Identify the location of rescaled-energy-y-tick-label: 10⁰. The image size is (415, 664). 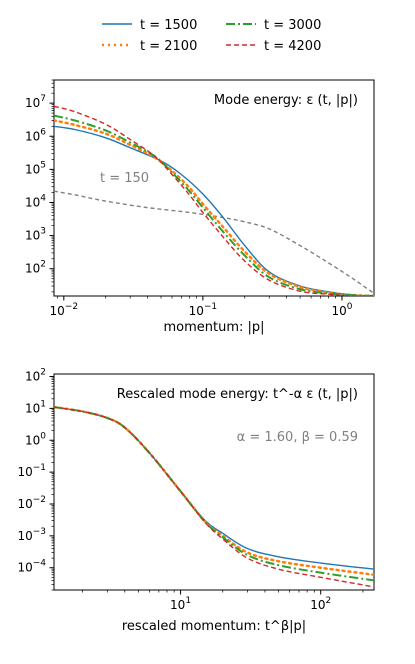
(35, 439).